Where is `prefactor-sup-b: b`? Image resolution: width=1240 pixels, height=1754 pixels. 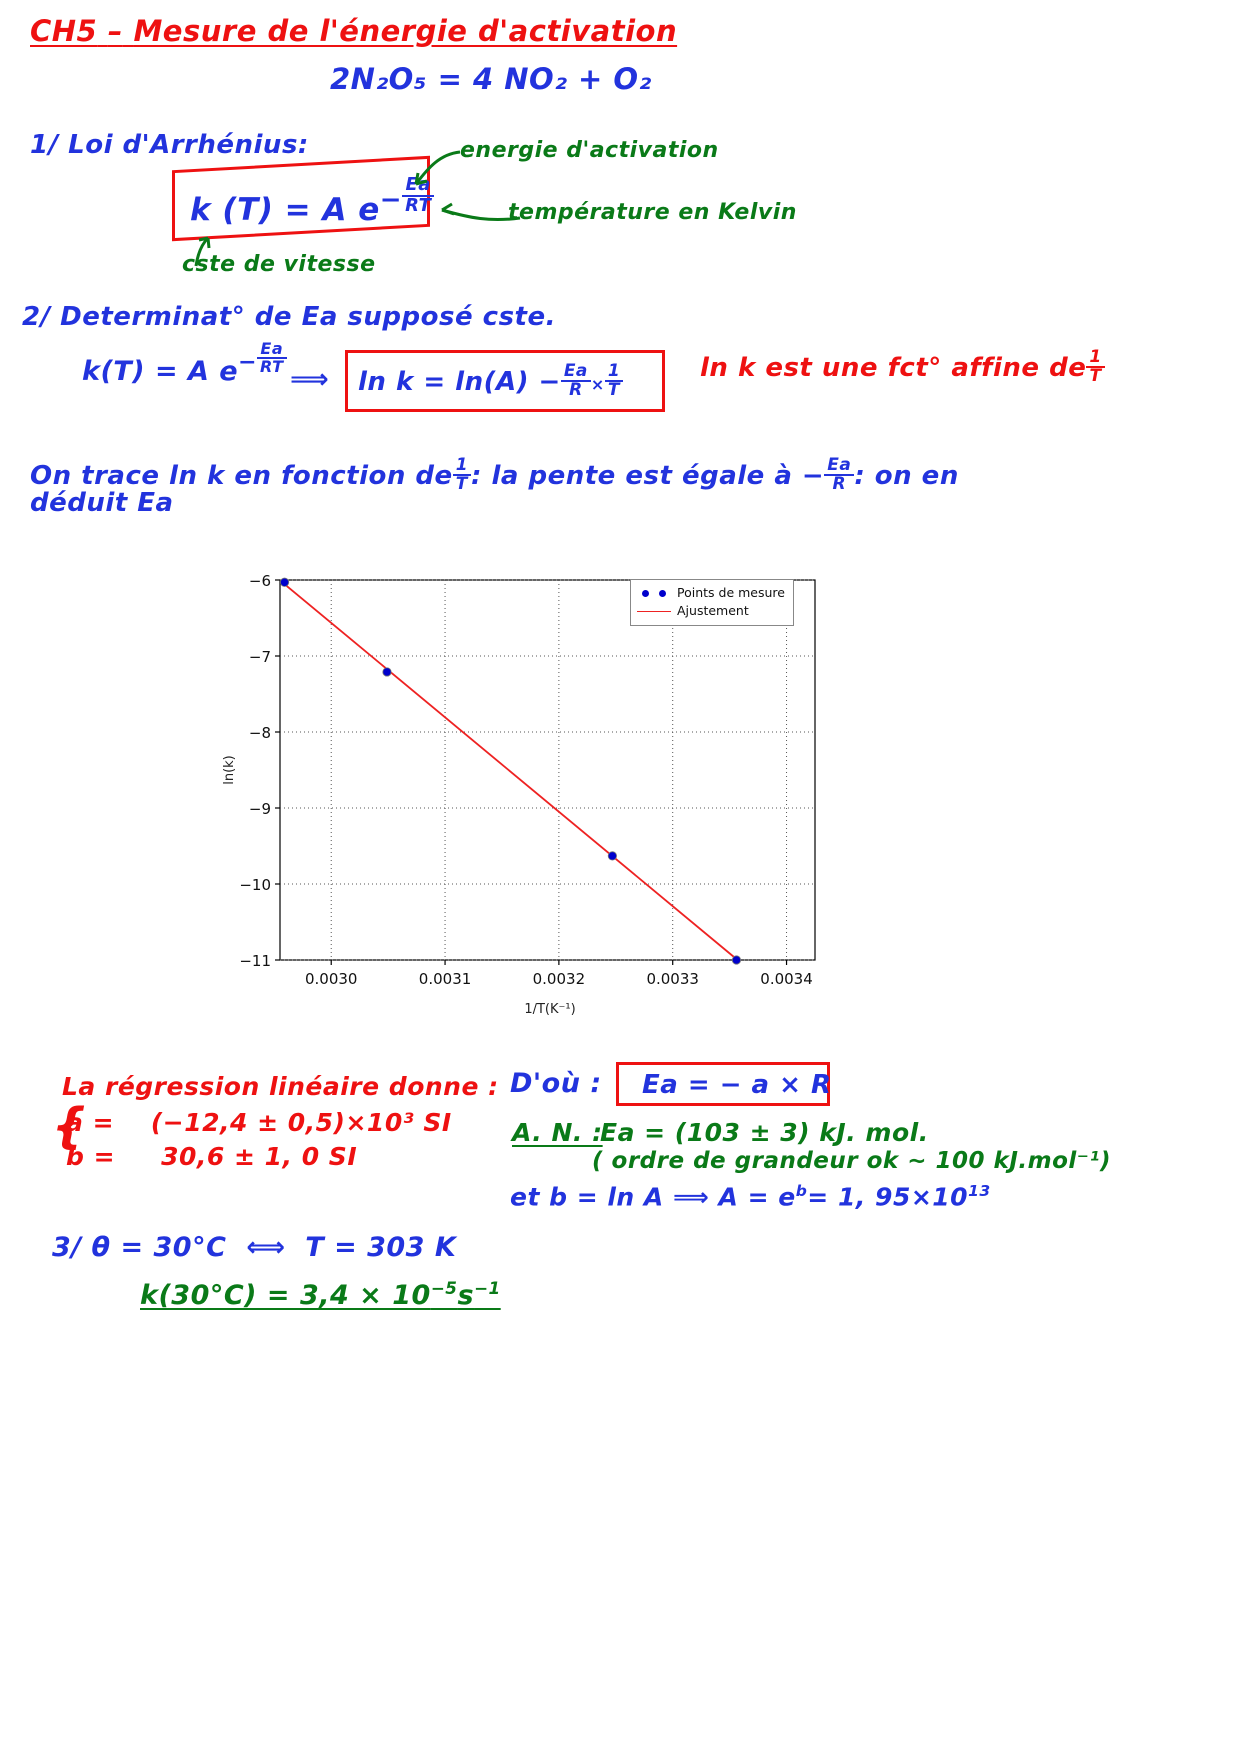 prefactor-sup-b: b is located at coordinates (801, 1191).